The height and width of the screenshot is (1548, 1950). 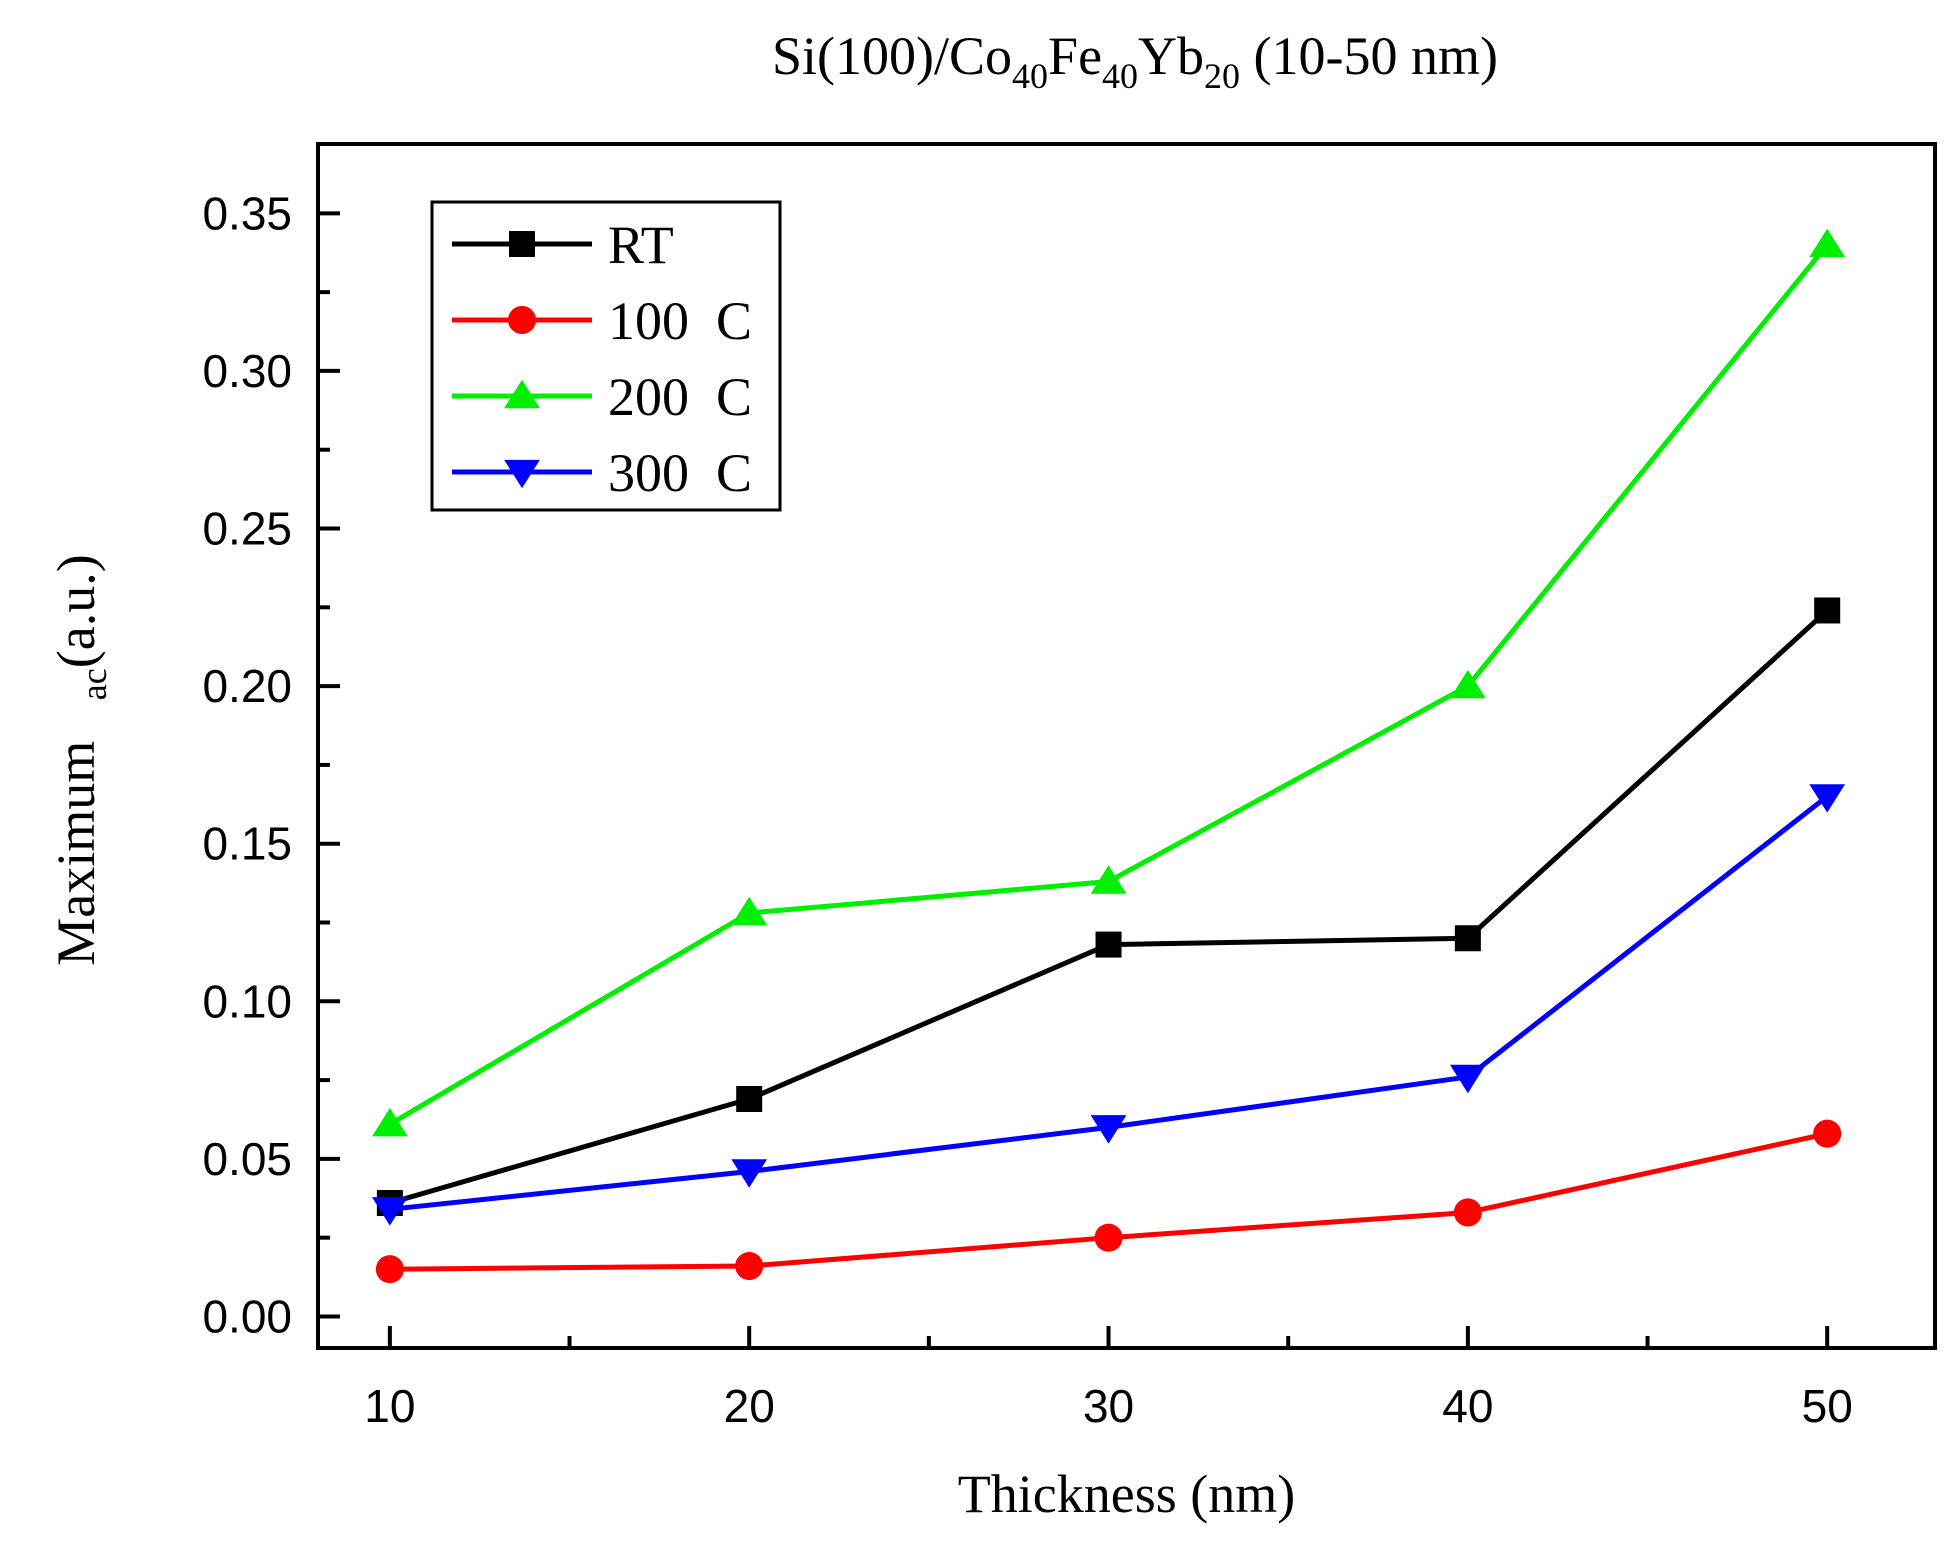 I want to click on legend-label: 100 C, so click(x=680, y=321).